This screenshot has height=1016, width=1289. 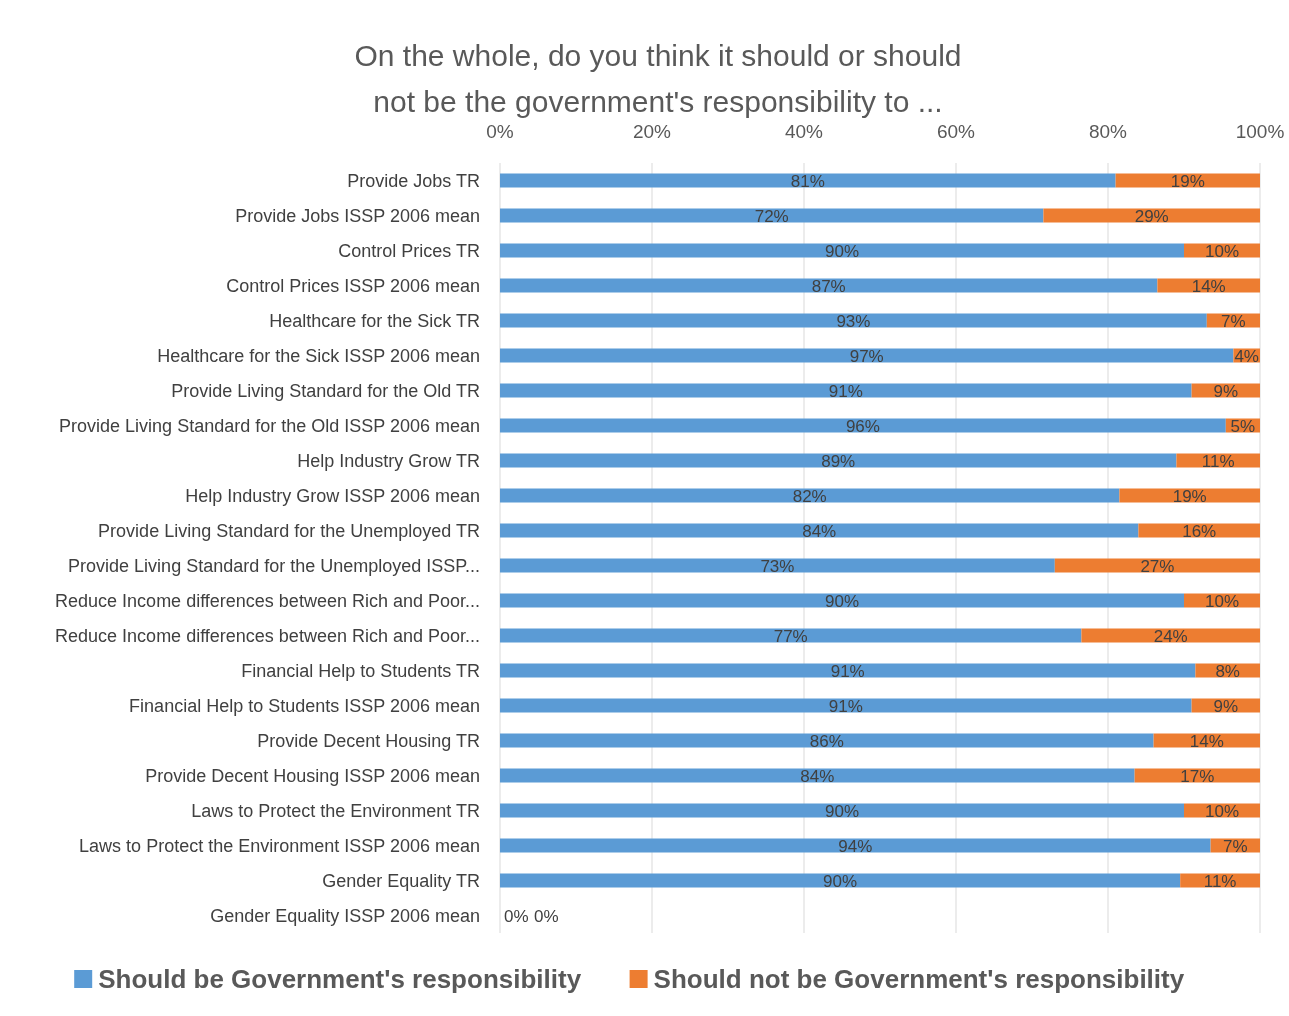 I want to click on y-tick-label: Control Prices ISSP 2006 mean, so click(x=353, y=285).